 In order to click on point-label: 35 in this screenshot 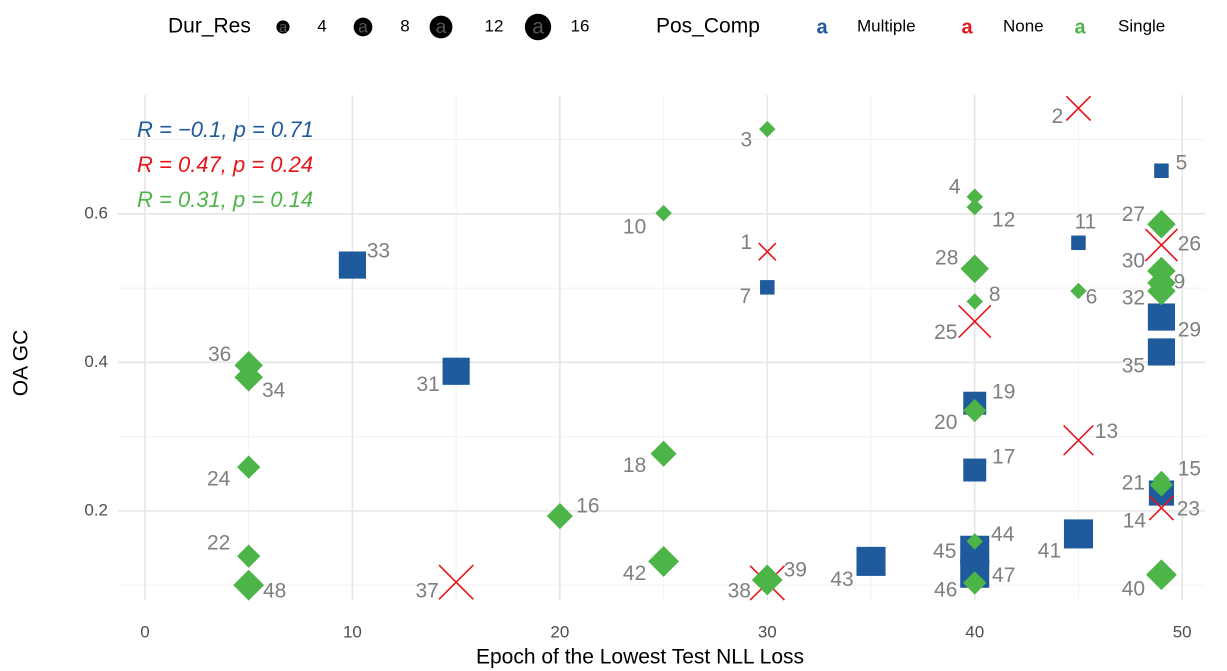, I will do `click(1133, 366)`.